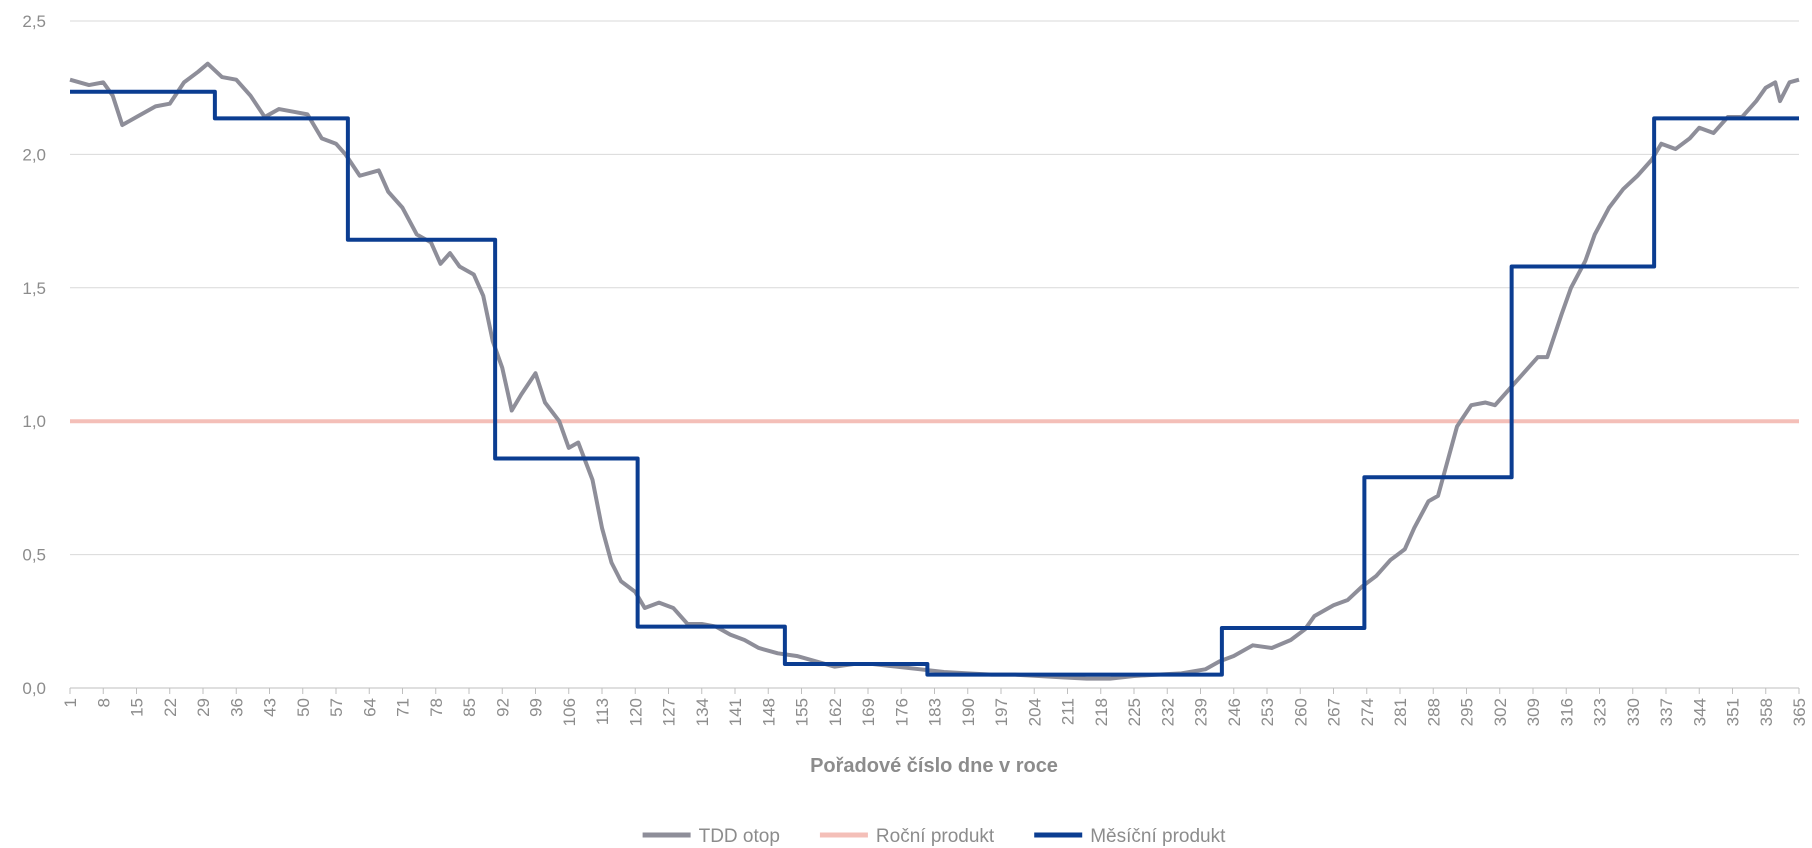  I want to click on x-tick-label: 288, so click(1433, 712).